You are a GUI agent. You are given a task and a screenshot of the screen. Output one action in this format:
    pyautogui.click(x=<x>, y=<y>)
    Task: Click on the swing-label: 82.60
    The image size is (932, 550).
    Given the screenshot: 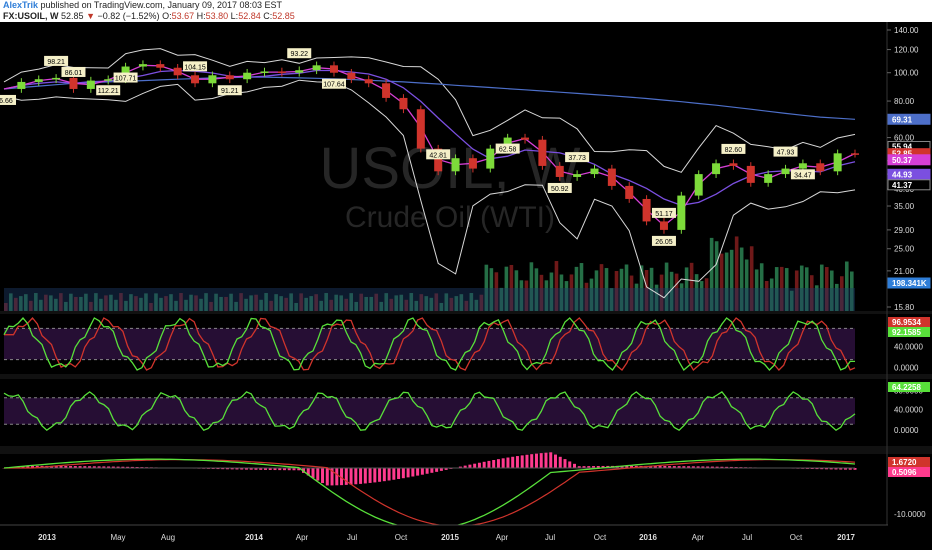 What is the action you would take?
    pyautogui.click(x=734, y=150)
    